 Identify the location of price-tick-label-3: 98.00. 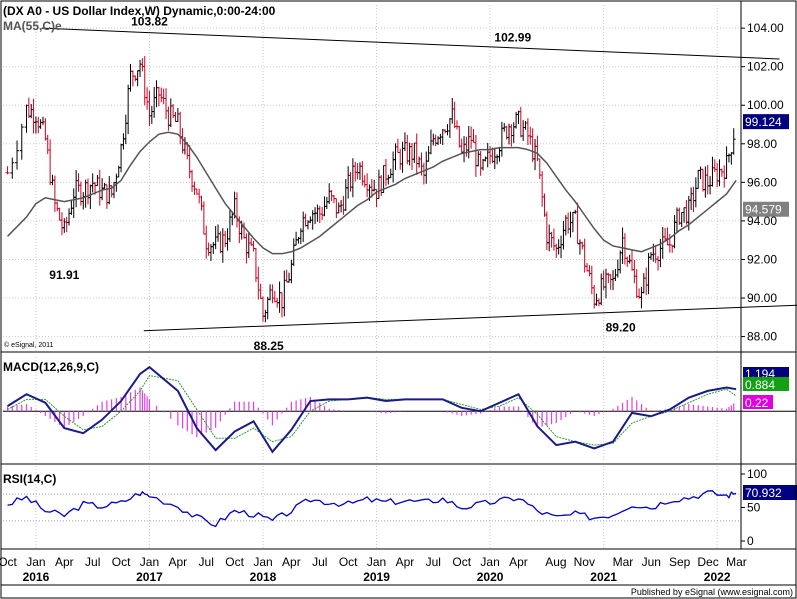
(762, 144).